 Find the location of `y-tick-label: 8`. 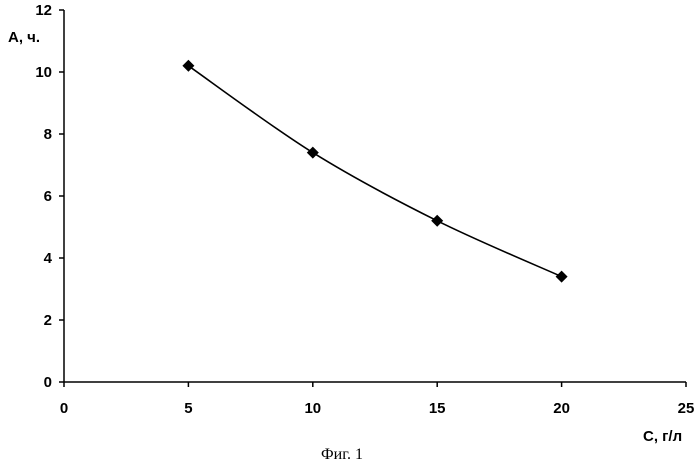

y-tick-label: 8 is located at coordinates (48, 134).